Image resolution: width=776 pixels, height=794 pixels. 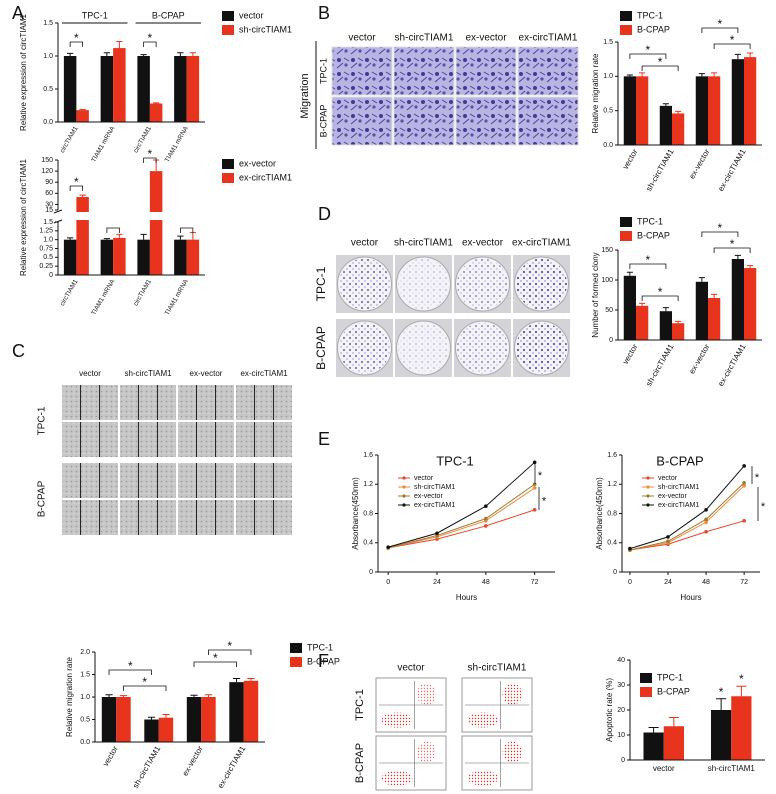 I want to click on line, so click(x=461, y=504).